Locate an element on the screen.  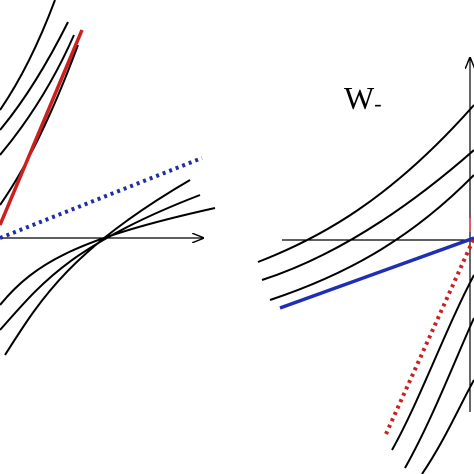
left-blue-dotted-line is located at coordinates (101, 198).